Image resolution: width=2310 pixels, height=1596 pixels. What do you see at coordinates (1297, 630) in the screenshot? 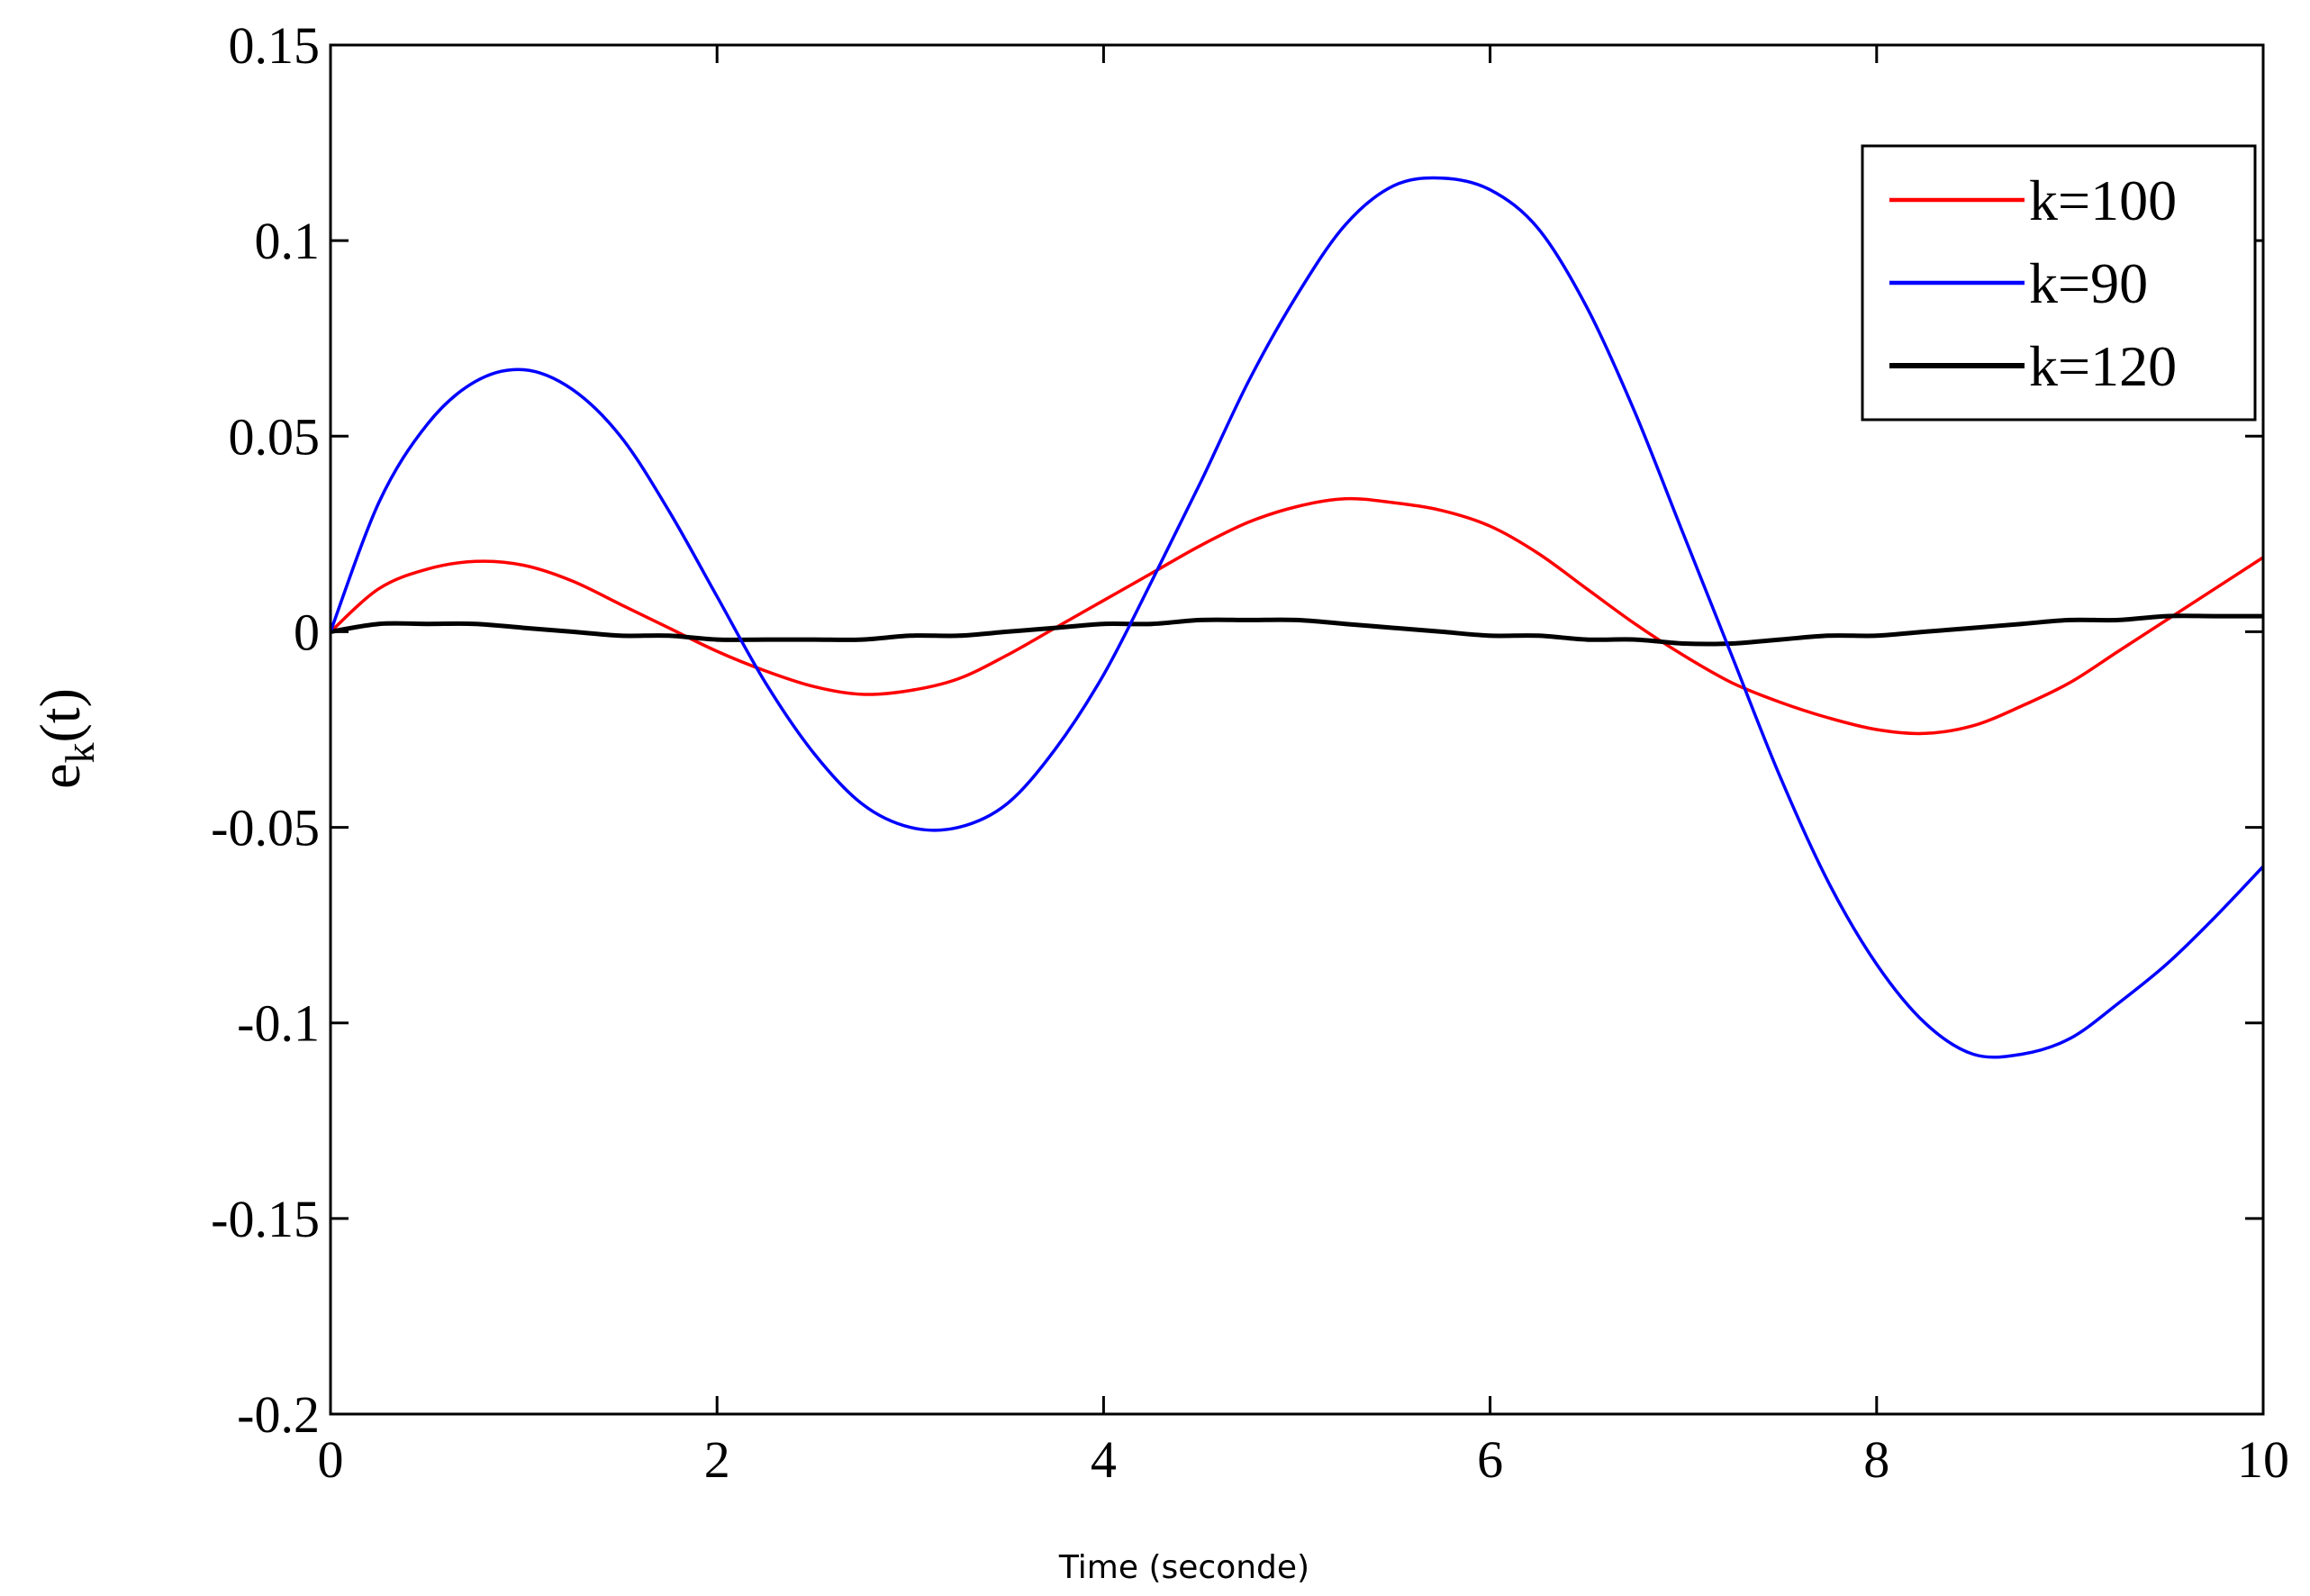
I see `series-line-k=120` at bounding box center [1297, 630].